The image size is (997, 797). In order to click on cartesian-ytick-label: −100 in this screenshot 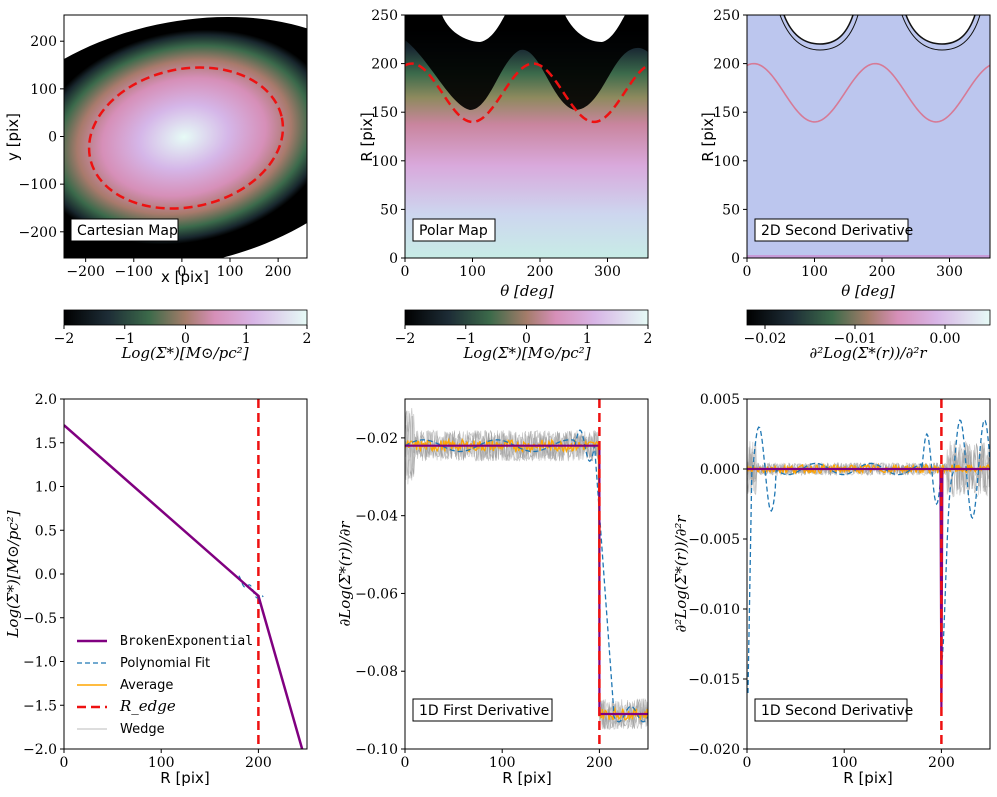, I will do `click(38, 185)`.